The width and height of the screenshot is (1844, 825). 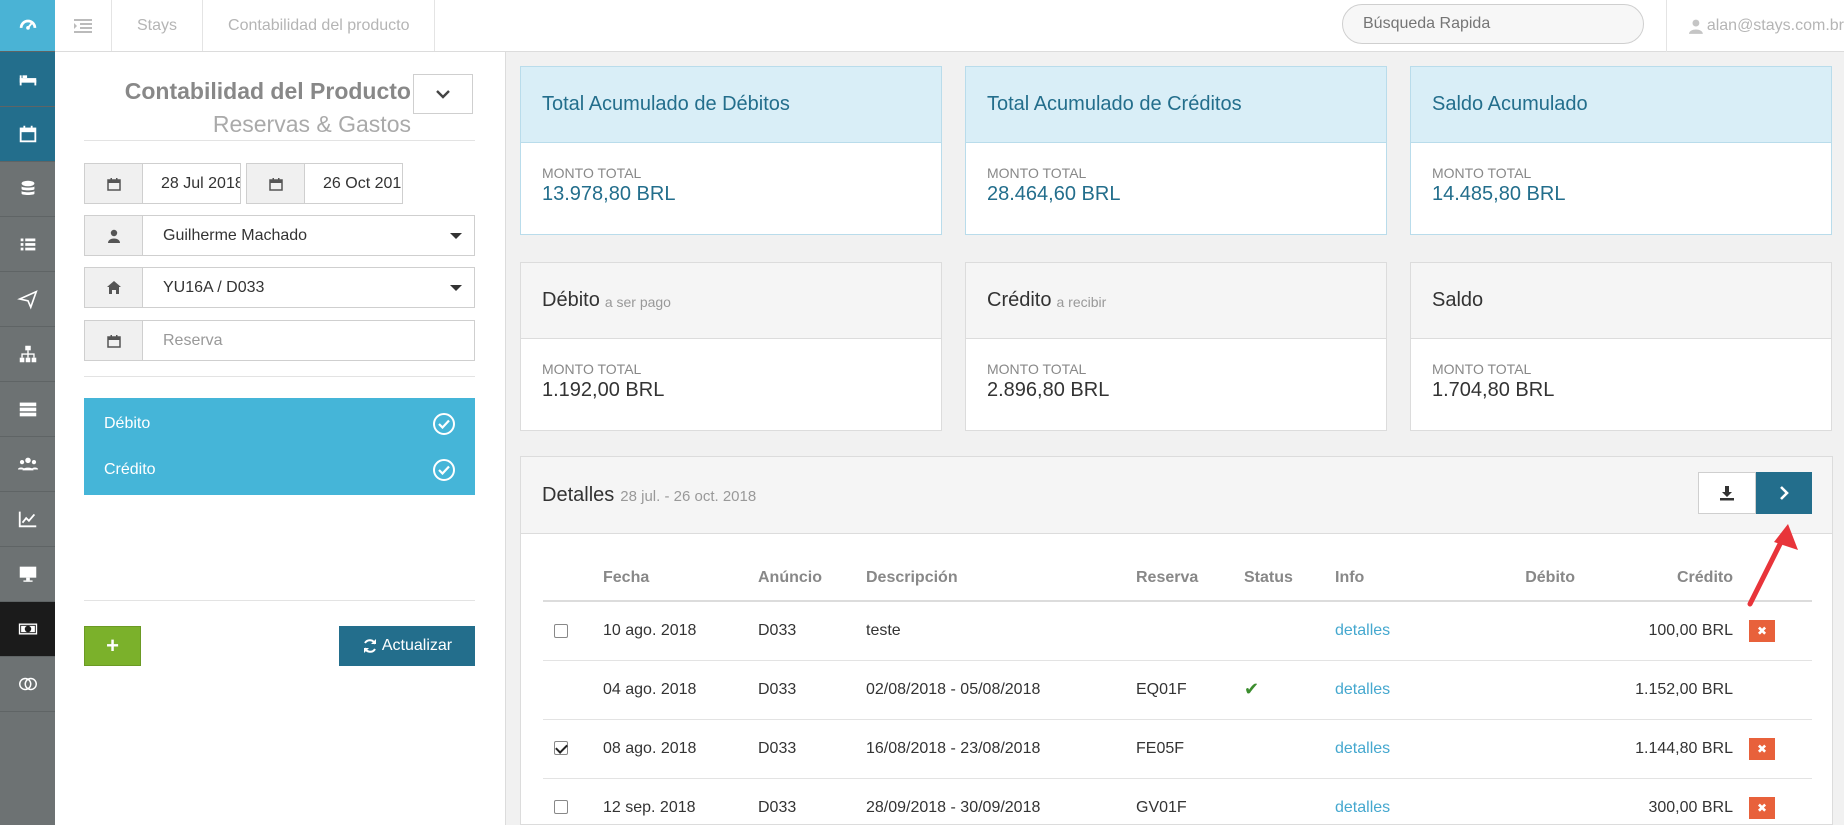 I want to click on breadcrumb-stays: Stays, so click(x=158, y=25).